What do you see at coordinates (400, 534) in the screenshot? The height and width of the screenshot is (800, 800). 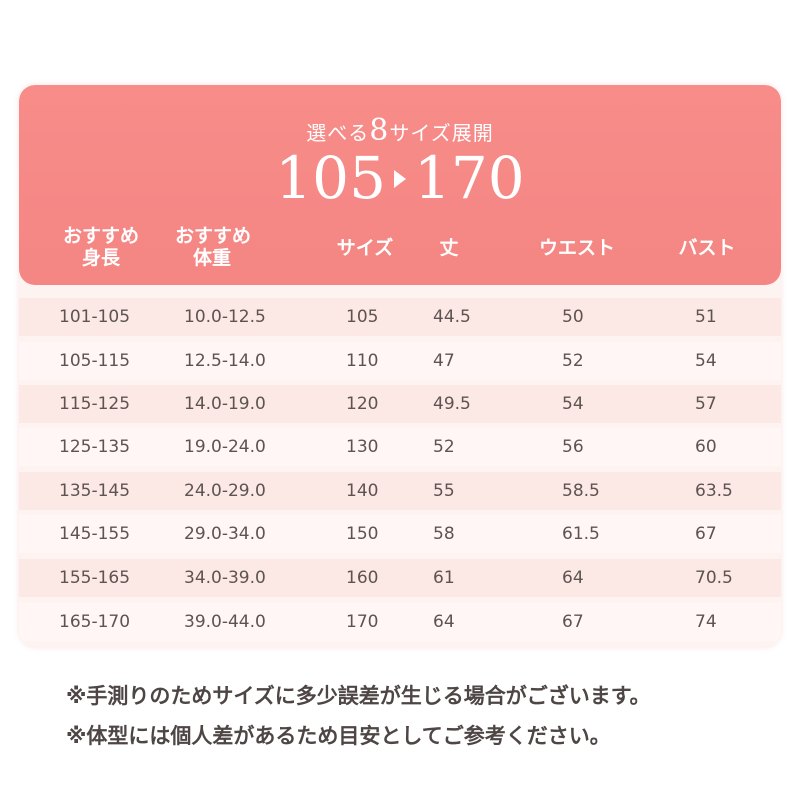 I see `table-row: 145-155 29.0-34.0 150 58 61.5 67` at bounding box center [400, 534].